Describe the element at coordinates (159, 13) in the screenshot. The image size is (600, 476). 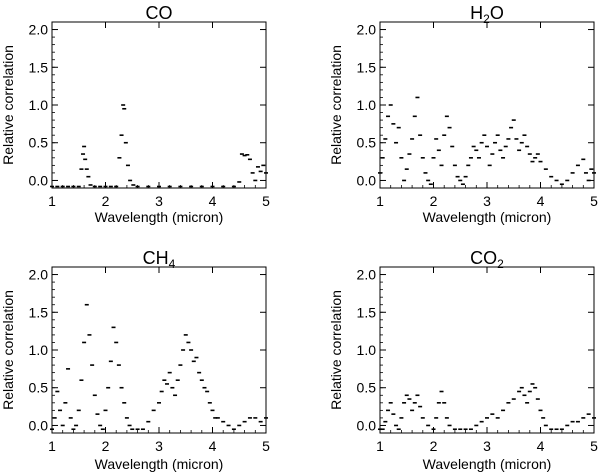
I see `panel-title-co: CO` at that location.